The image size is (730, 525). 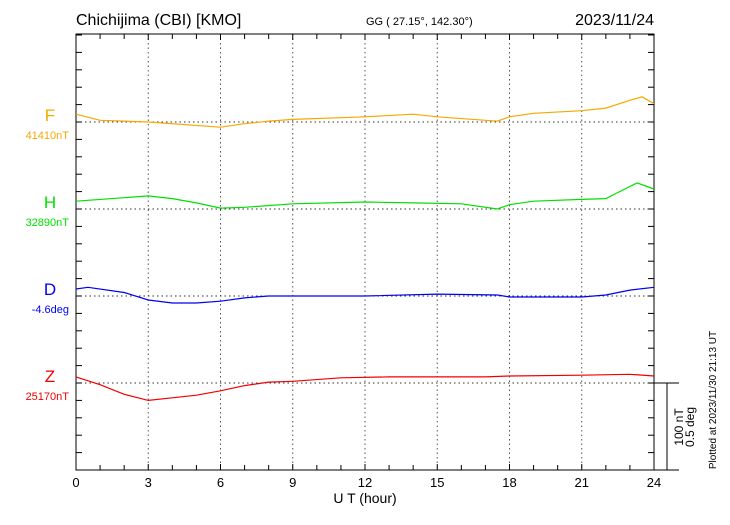 I want to click on scale-label-deg: 0.5 deg, so click(x=690, y=427).